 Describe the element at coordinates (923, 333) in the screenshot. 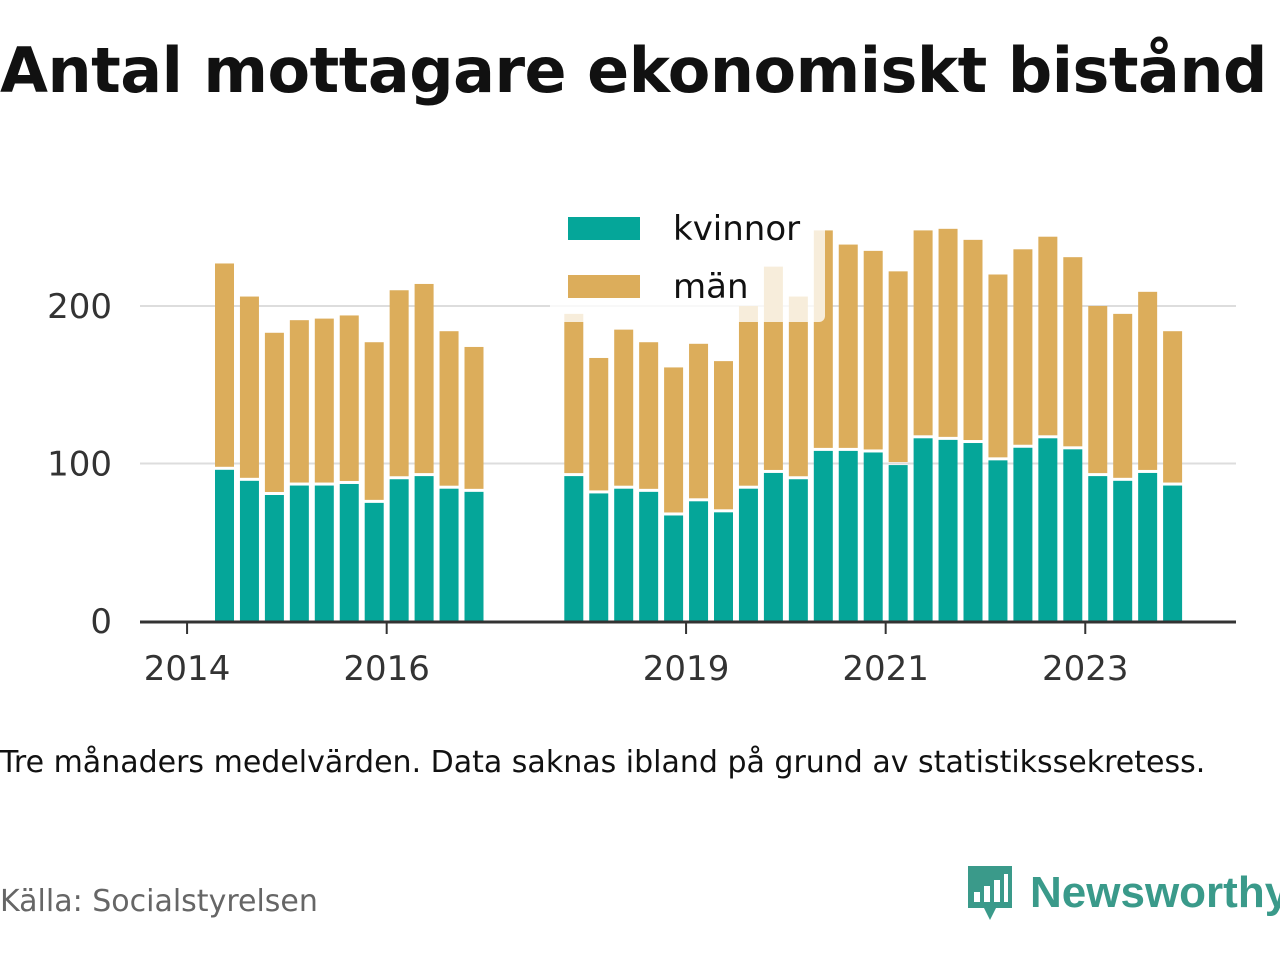

I see `bar-man-2021-Q2` at that location.